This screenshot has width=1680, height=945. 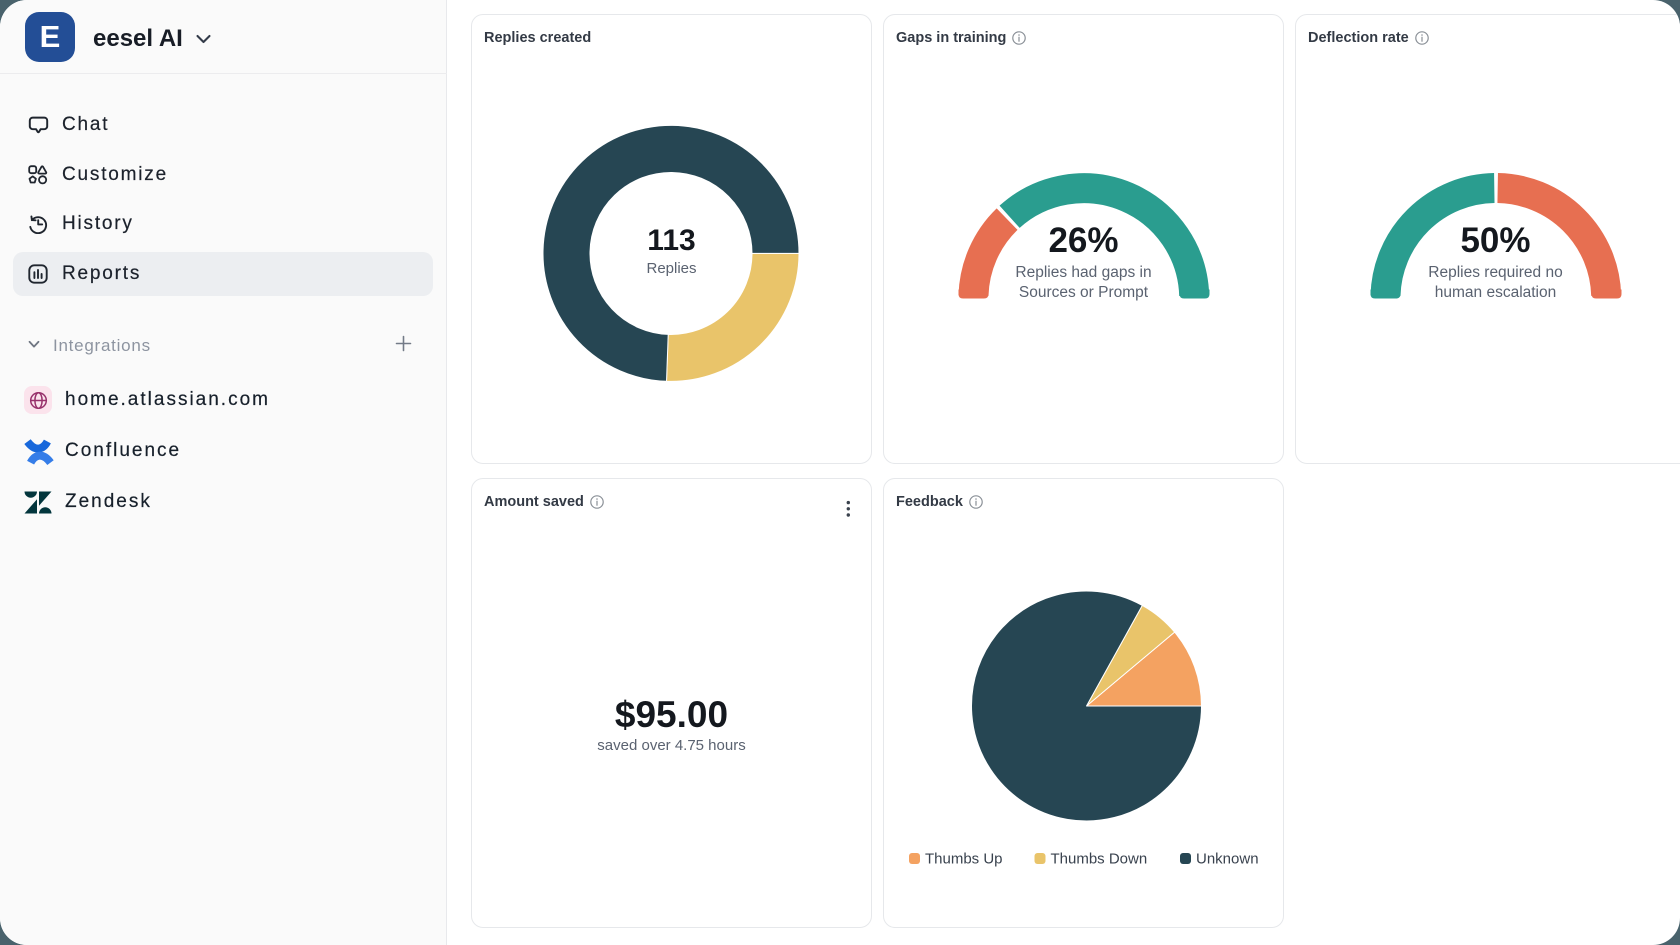 What do you see at coordinates (964, 859) in the screenshot?
I see `svg-text: Thumbs Up` at bounding box center [964, 859].